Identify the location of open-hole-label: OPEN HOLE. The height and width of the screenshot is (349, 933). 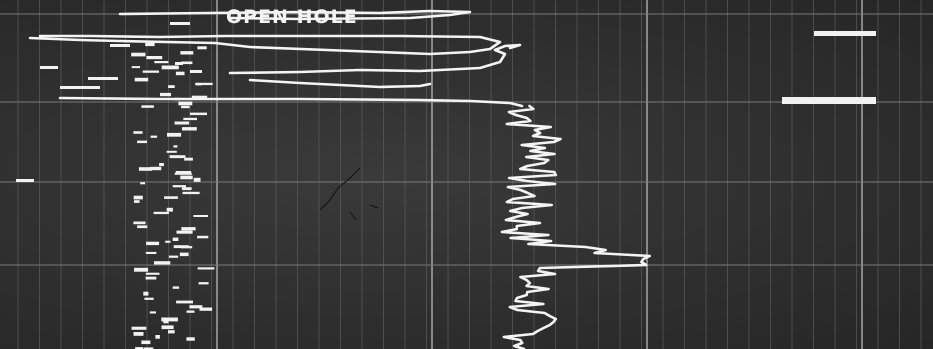
(292, 17).